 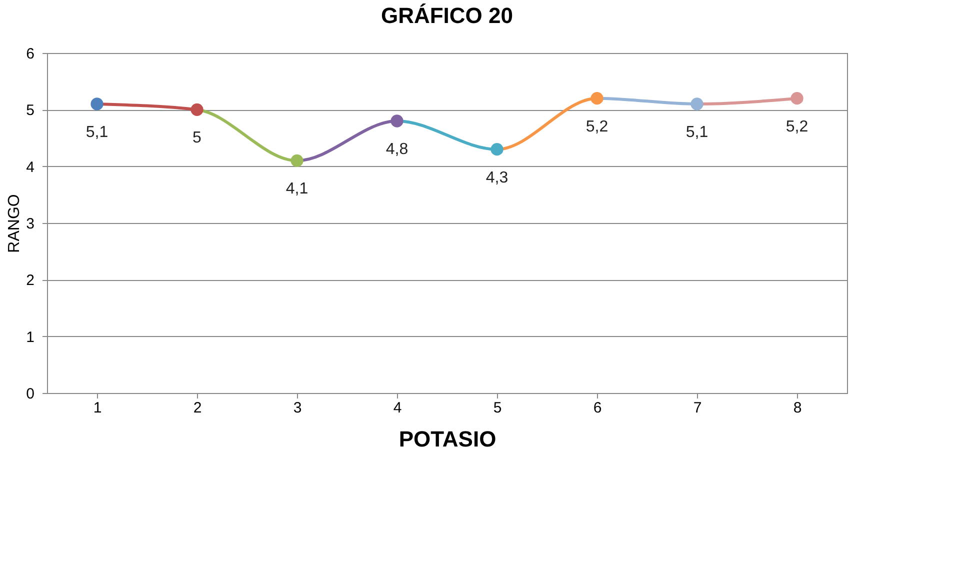 I want to click on data-label: 5, so click(x=197, y=138).